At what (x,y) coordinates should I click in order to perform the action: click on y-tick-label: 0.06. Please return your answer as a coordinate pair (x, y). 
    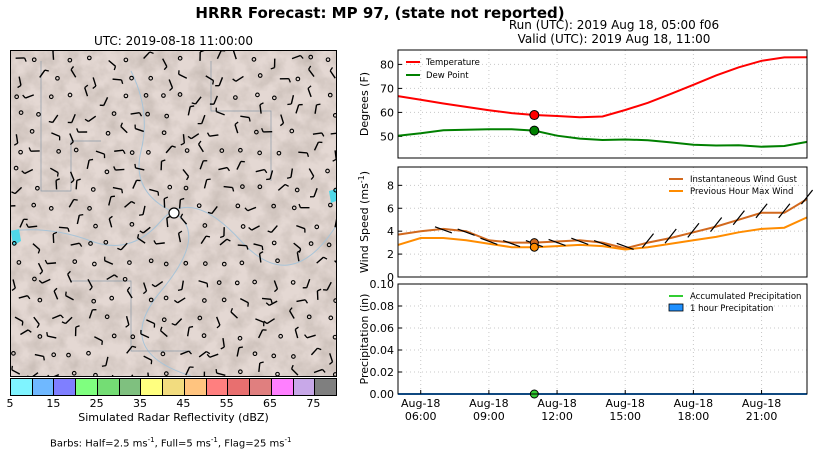
    Looking at the image, I should click on (382, 328).